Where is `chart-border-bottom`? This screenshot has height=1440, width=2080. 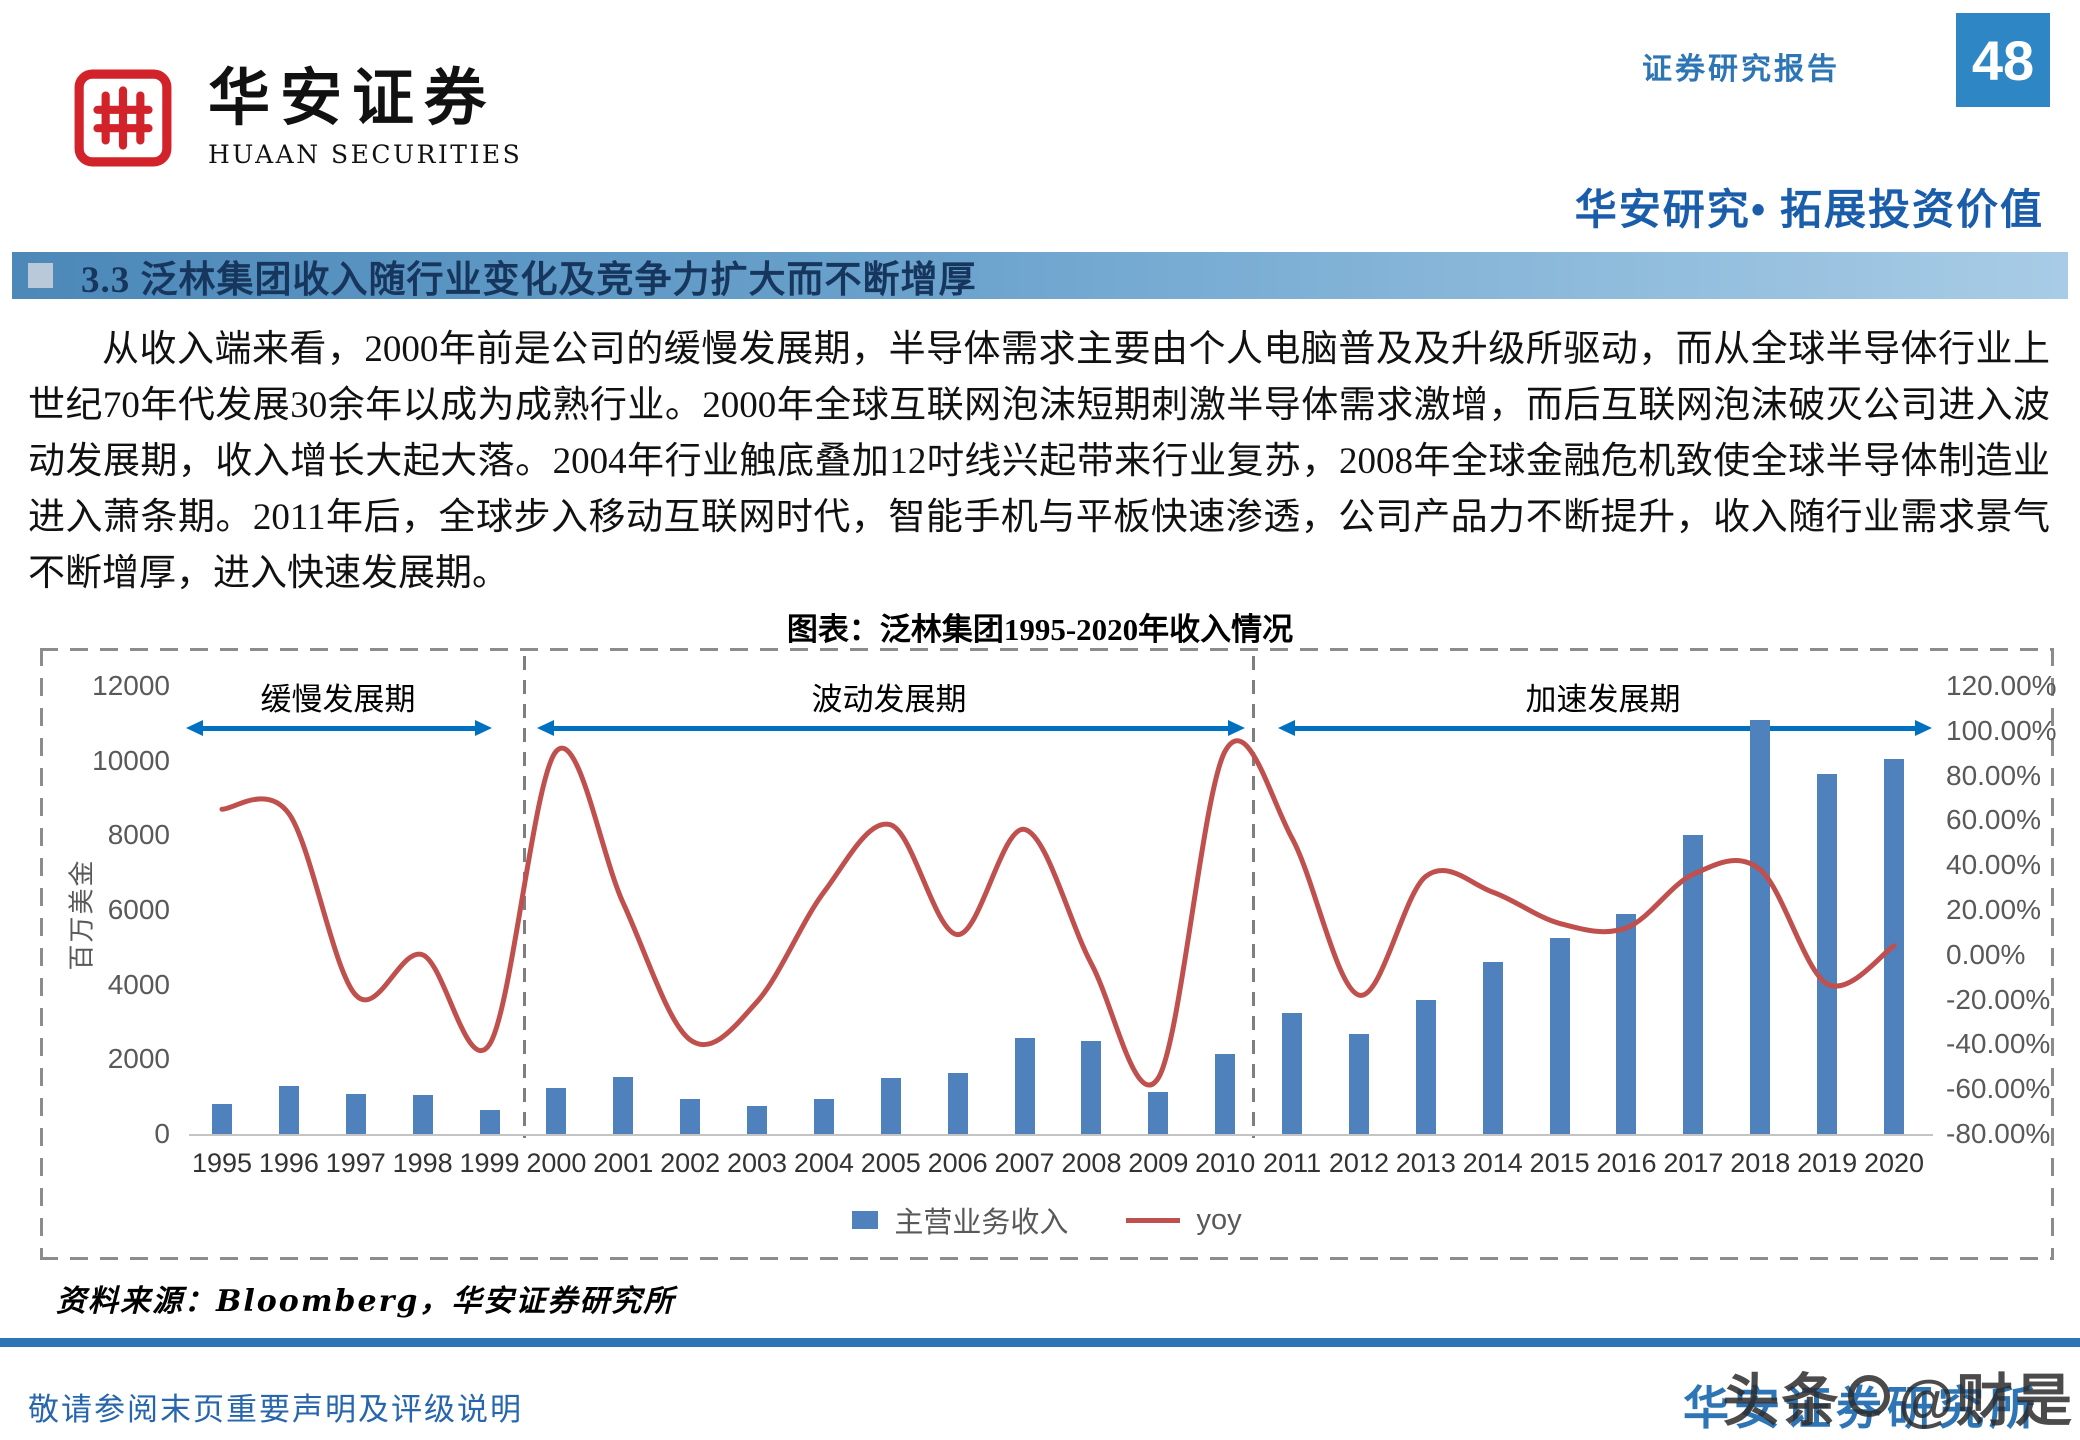 chart-border-bottom is located at coordinates (1047, 1258).